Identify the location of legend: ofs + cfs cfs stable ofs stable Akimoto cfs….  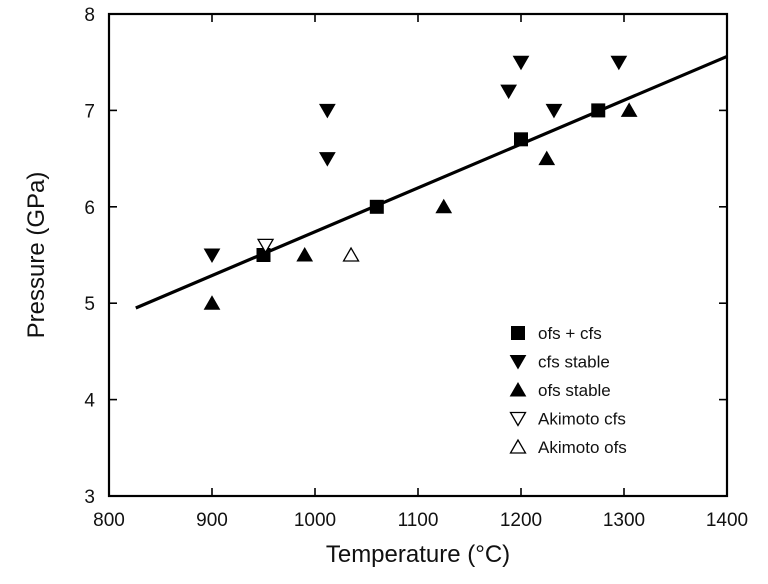
(568, 390).